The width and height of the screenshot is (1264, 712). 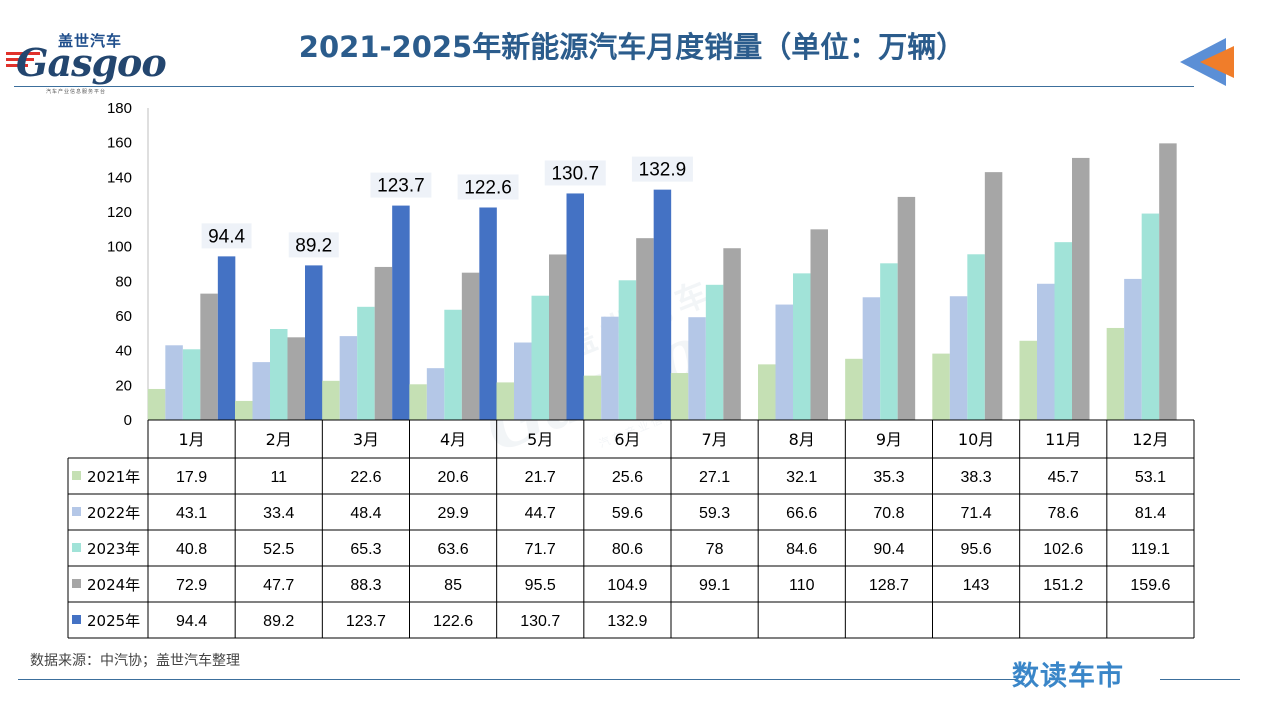 What do you see at coordinates (119, 108) in the screenshot?
I see `y-tick-label: 180` at bounding box center [119, 108].